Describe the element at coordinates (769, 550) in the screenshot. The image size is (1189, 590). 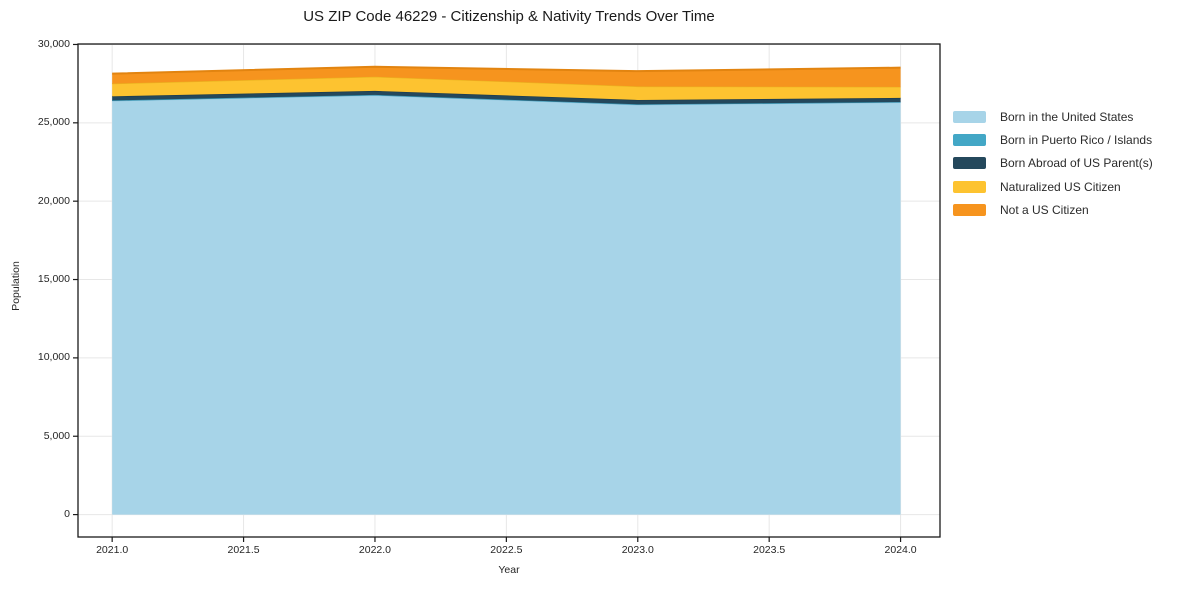
I see `x-tick-label: 2023.5` at that location.